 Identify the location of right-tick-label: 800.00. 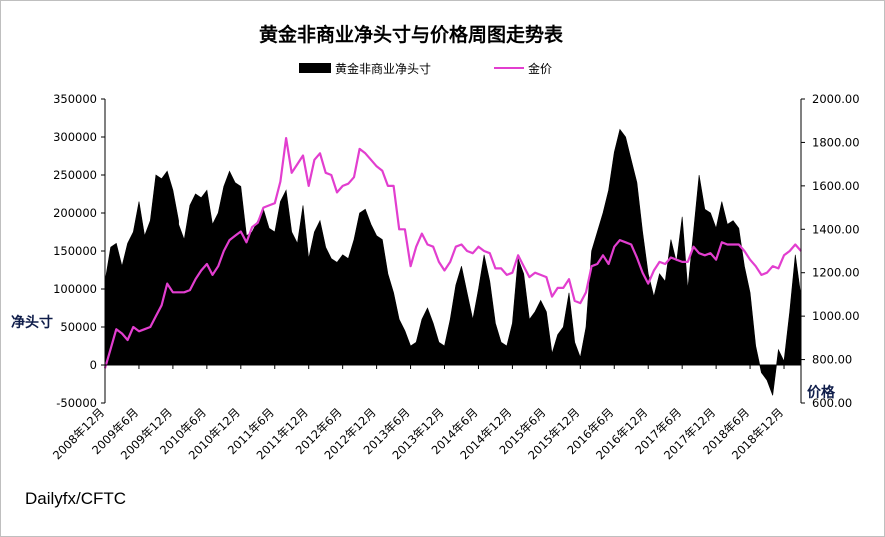
(832, 360).